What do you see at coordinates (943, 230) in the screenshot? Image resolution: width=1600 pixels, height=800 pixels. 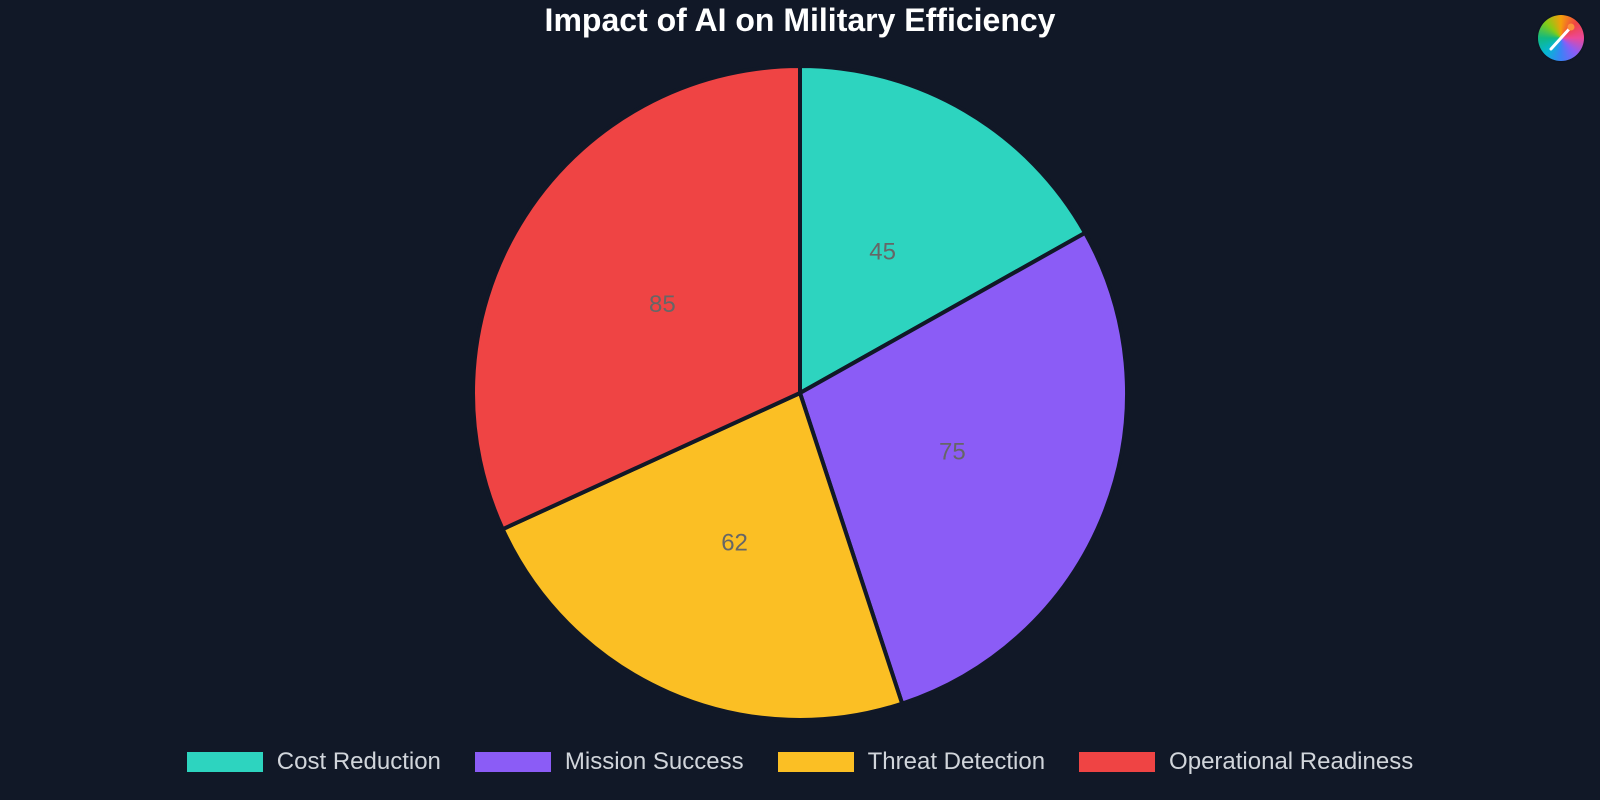 I see `pie-slice-cost-reduction` at bounding box center [943, 230].